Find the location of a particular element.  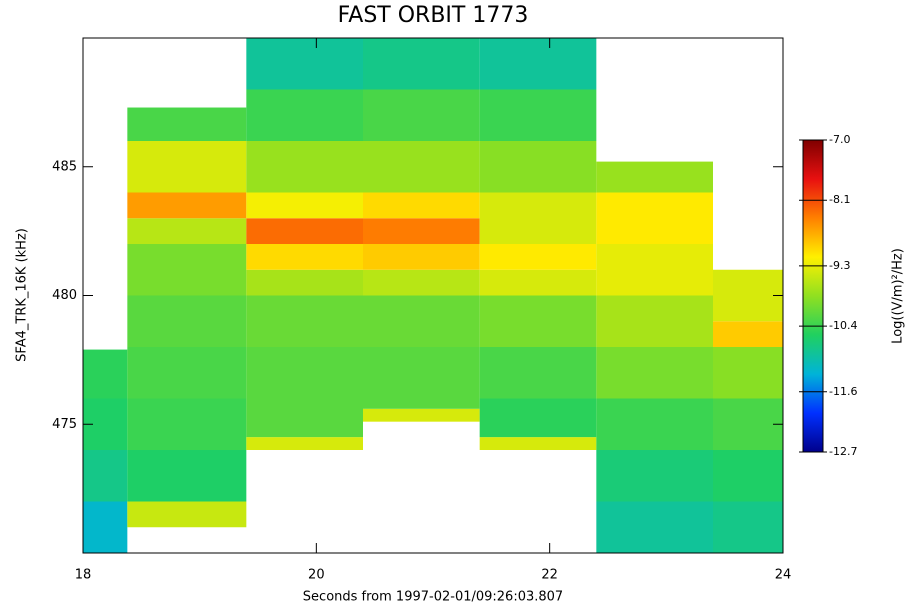

x-tick-label: 20 is located at coordinates (316, 575).